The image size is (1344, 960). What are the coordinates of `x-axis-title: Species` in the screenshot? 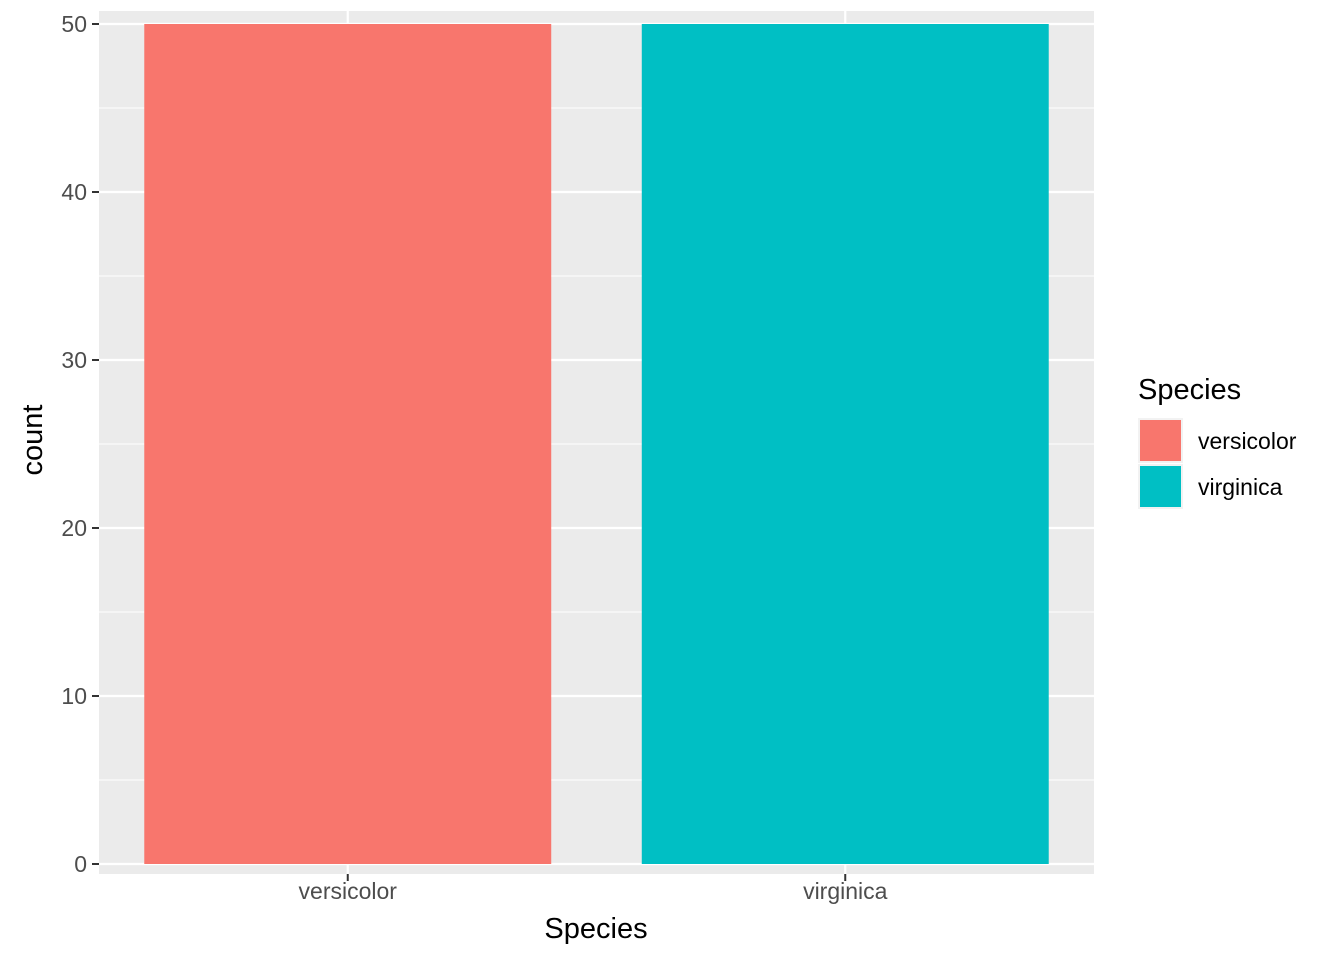 It's located at (595, 929).